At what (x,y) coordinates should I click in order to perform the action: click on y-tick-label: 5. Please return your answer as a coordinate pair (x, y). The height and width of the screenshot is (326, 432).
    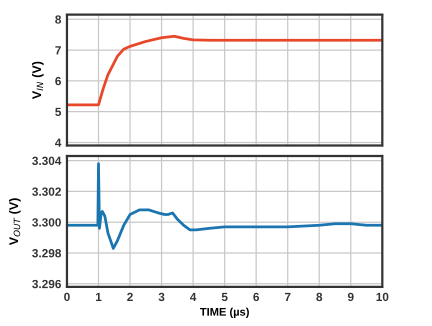
    Looking at the image, I should click on (58, 112).